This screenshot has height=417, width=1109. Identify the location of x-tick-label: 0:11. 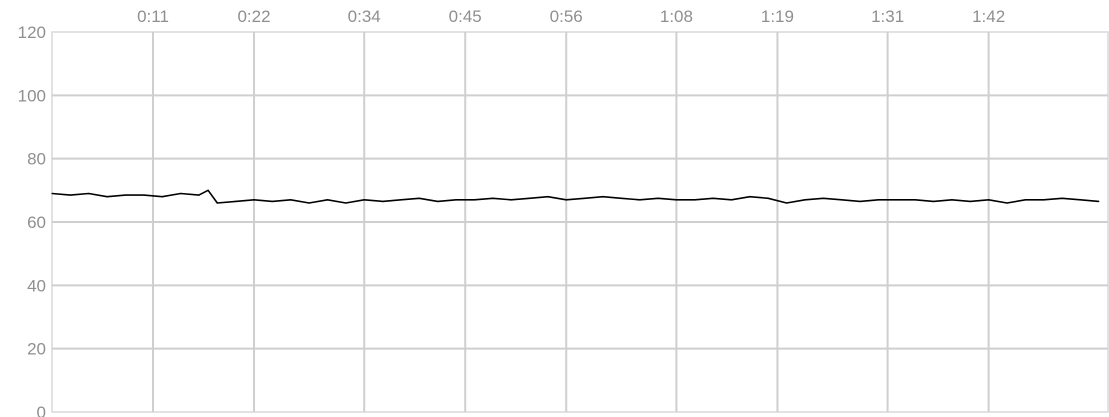
(153, 16).